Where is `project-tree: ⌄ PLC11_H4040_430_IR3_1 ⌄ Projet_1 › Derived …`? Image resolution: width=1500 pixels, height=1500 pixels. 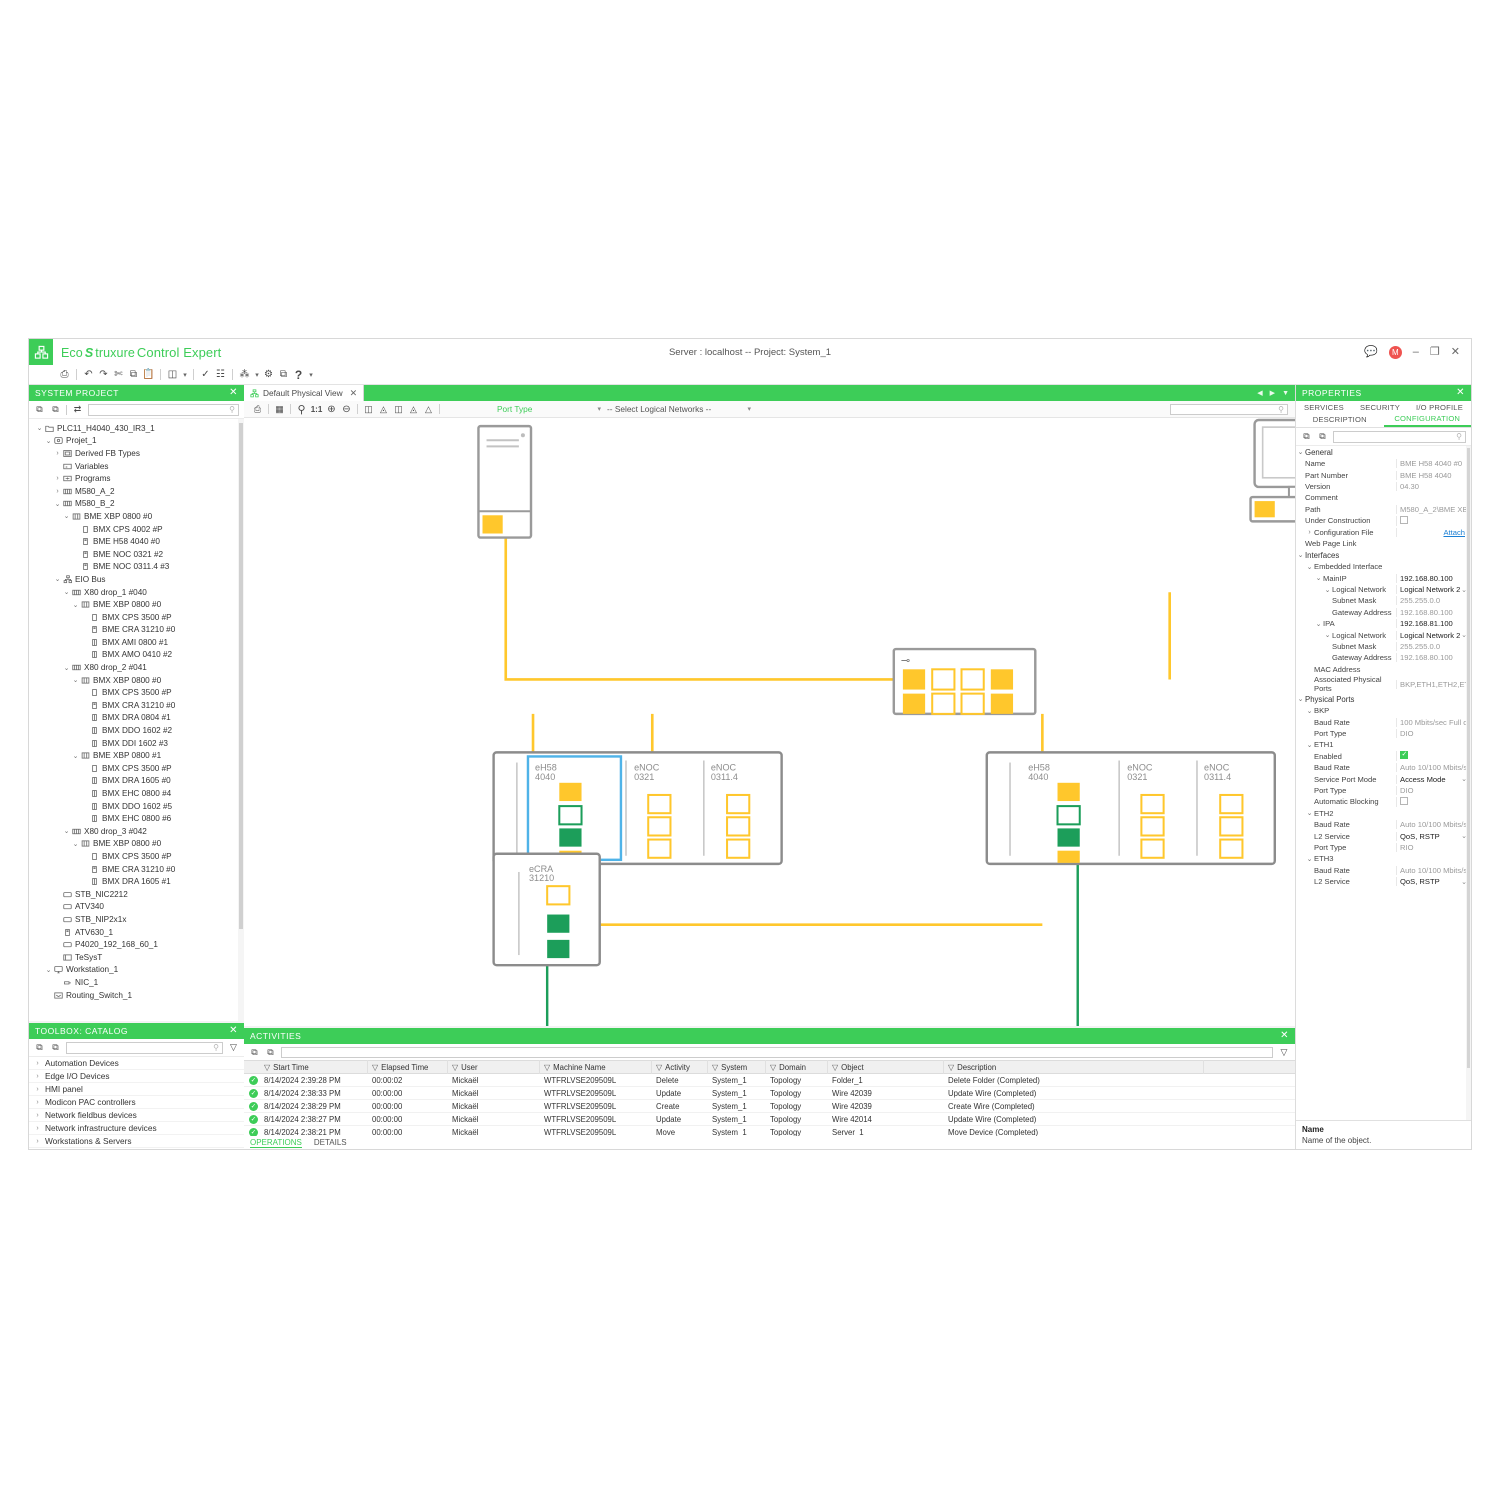 project-tree: ⌄ PLC11_H4040_430_IR3_1 ⌄ Projet_1 › Derived … is located at coordinates (136, 720).